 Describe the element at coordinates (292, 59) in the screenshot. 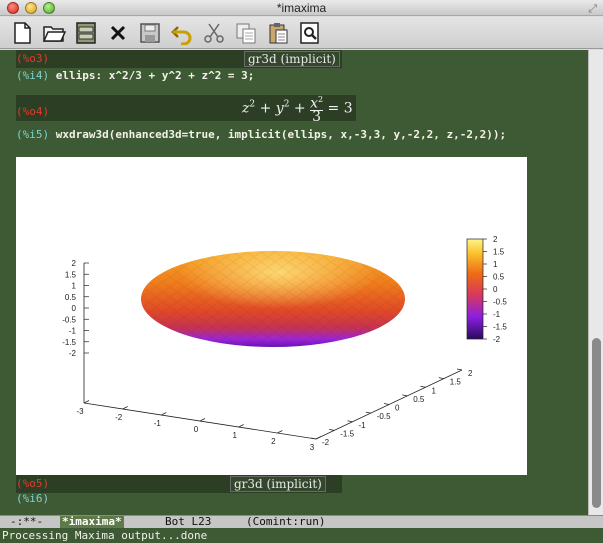

I see `output-result-o3: gr3d (implicit)` at that location.